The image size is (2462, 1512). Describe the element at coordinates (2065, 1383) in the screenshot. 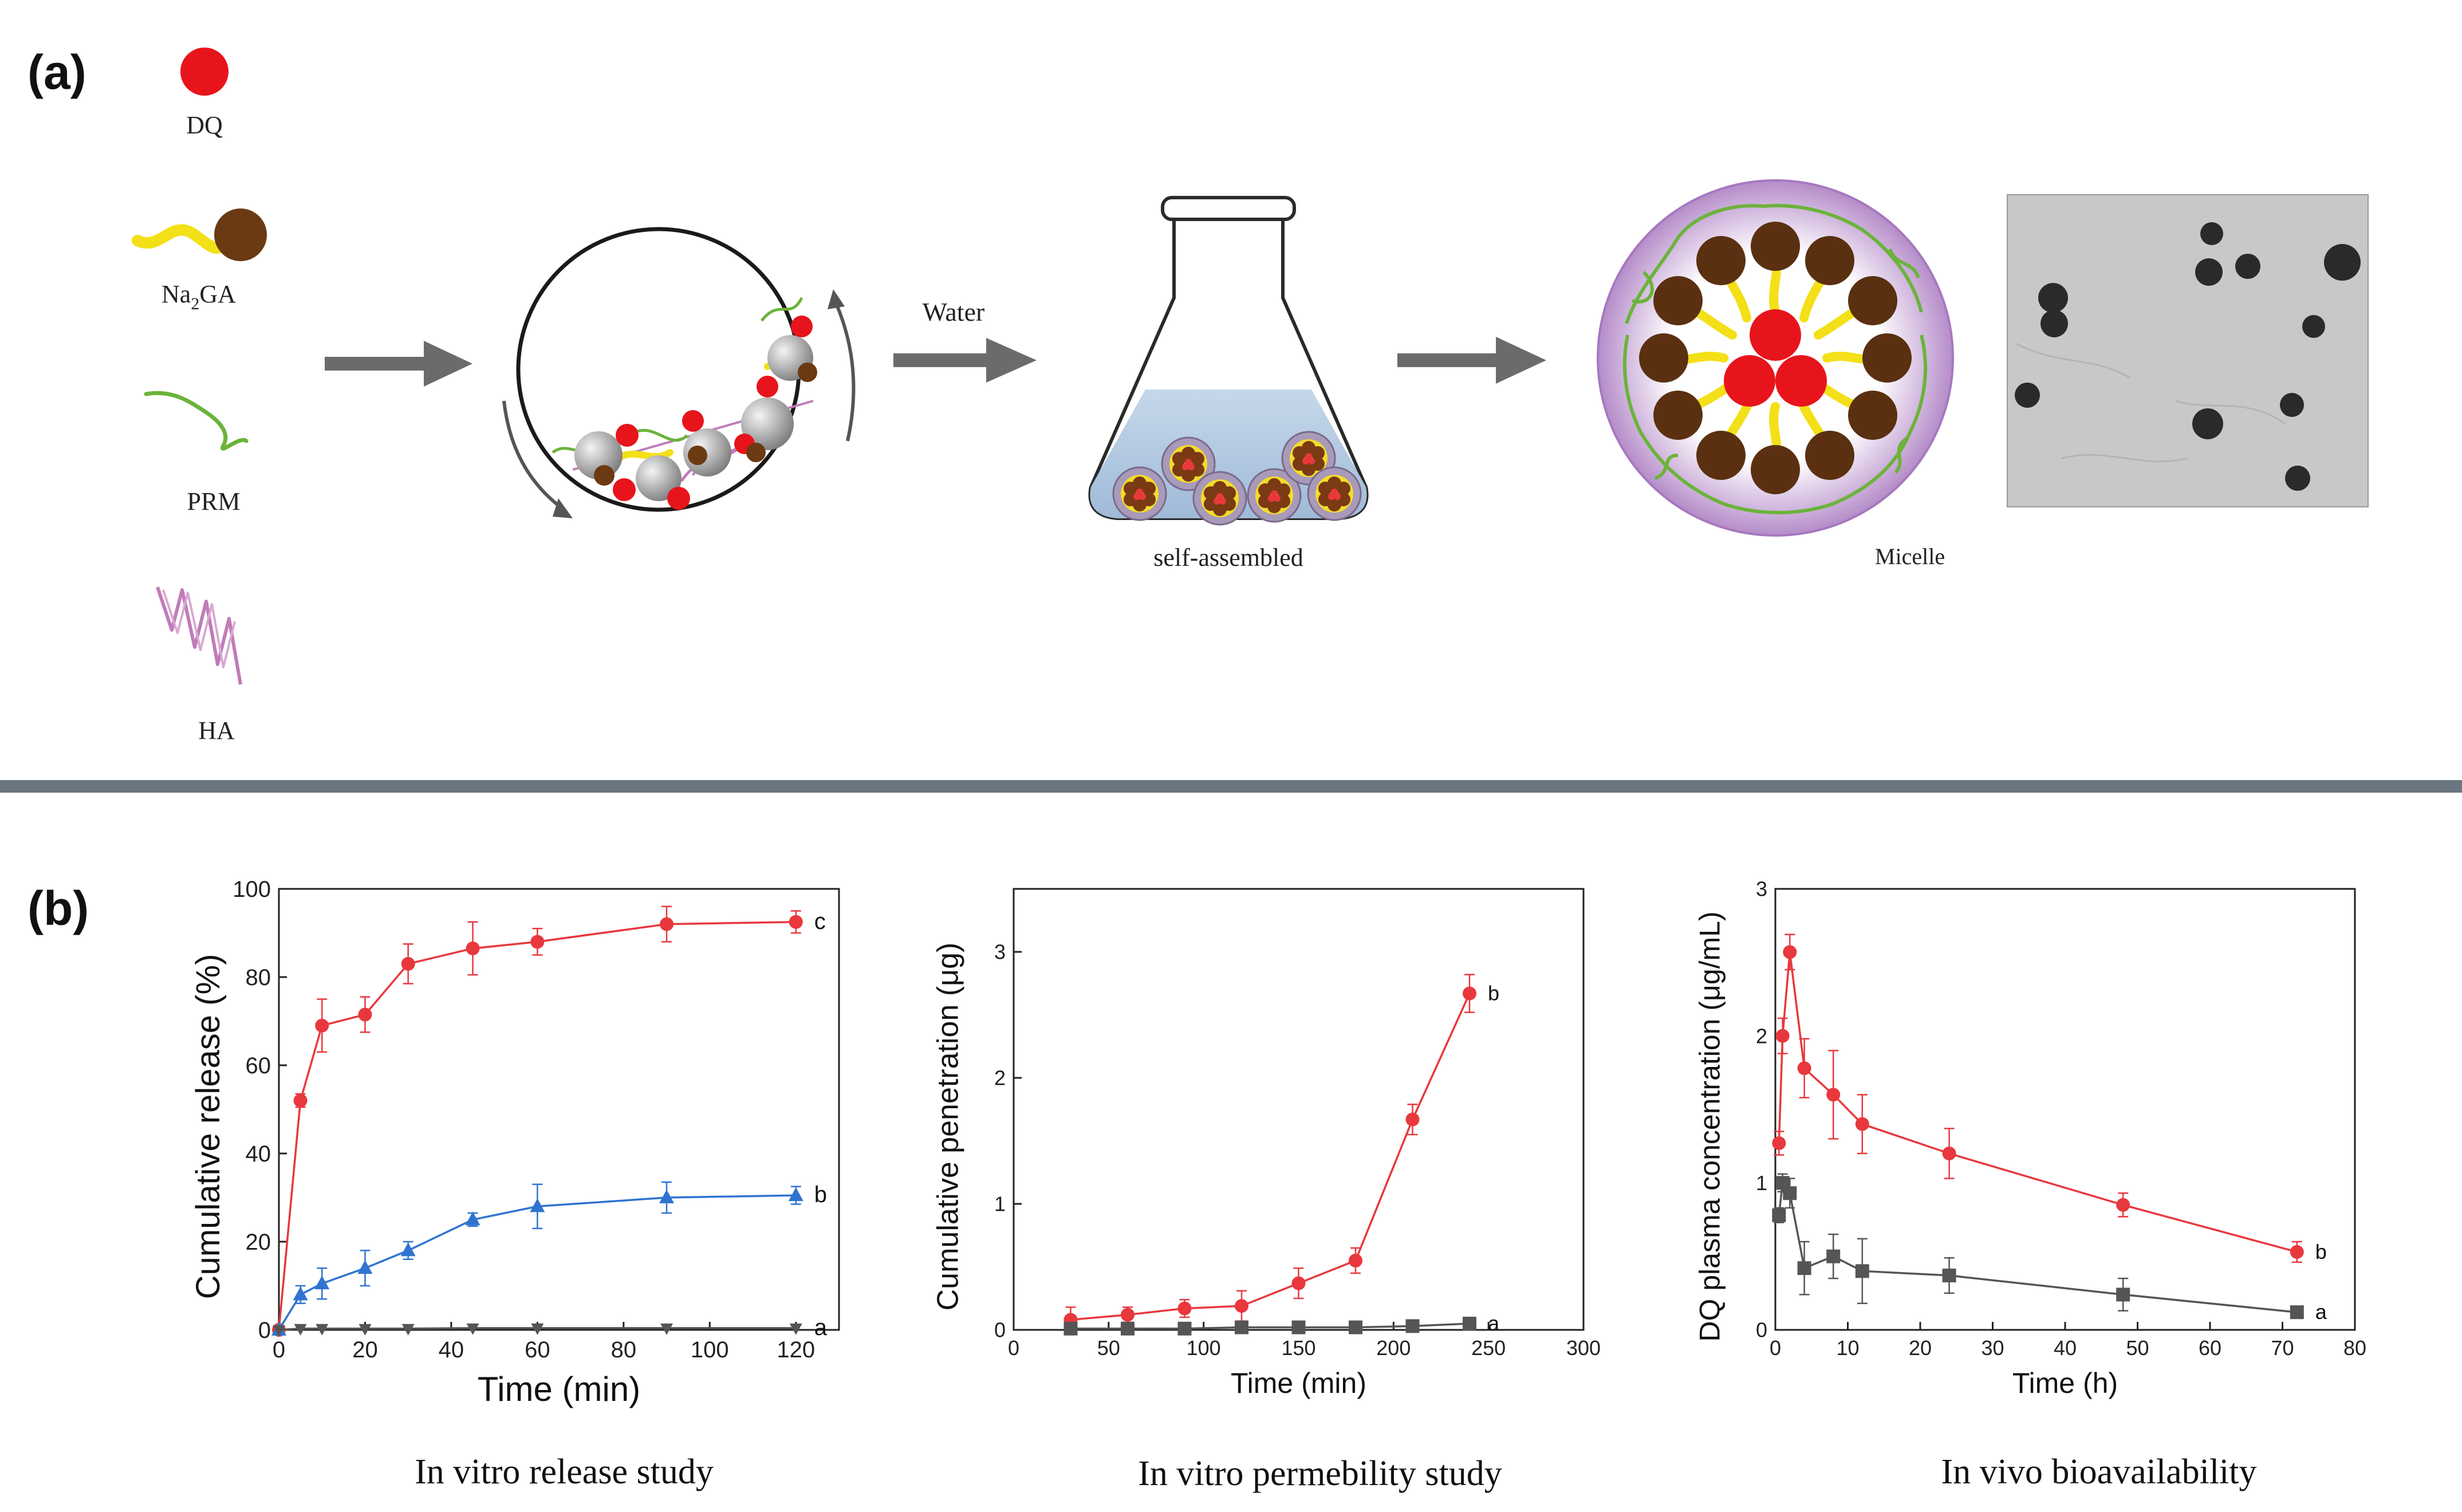

I see `x-axis-label: Time (h)` at that location.